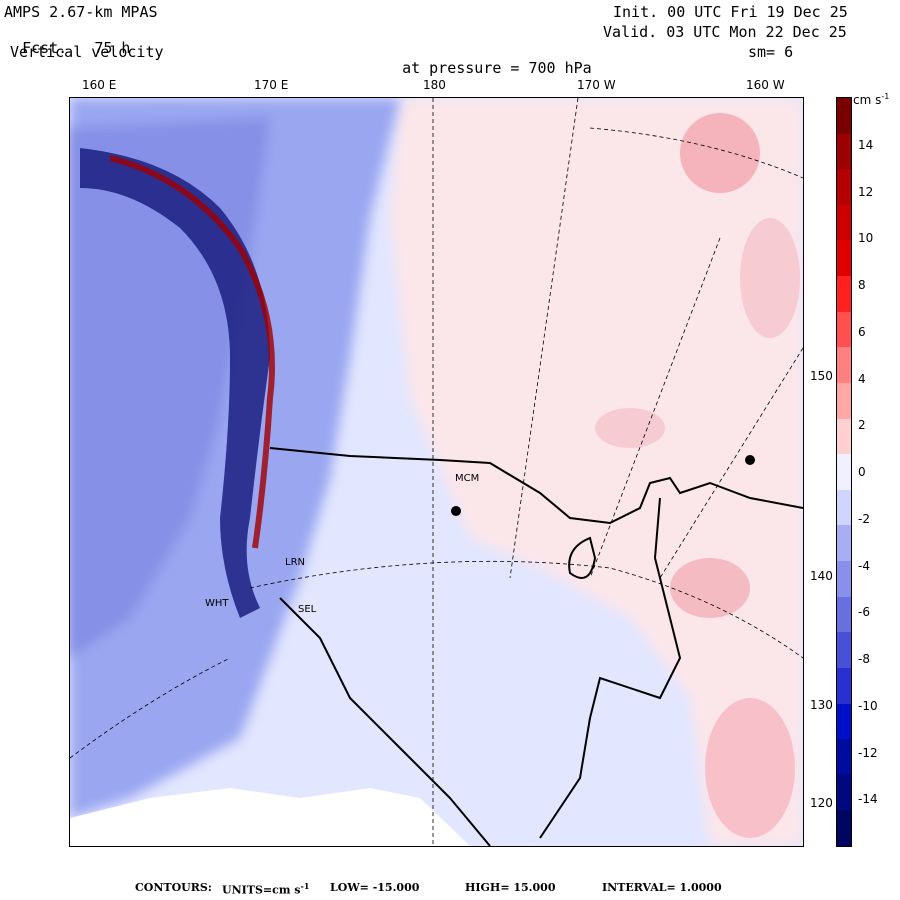 Image resolution: width=900 pixels, height=900 pixels. Describe the element at coordinates (885, 96) in the screenshot. I see `colorbar-units-exp: -1` at that location.